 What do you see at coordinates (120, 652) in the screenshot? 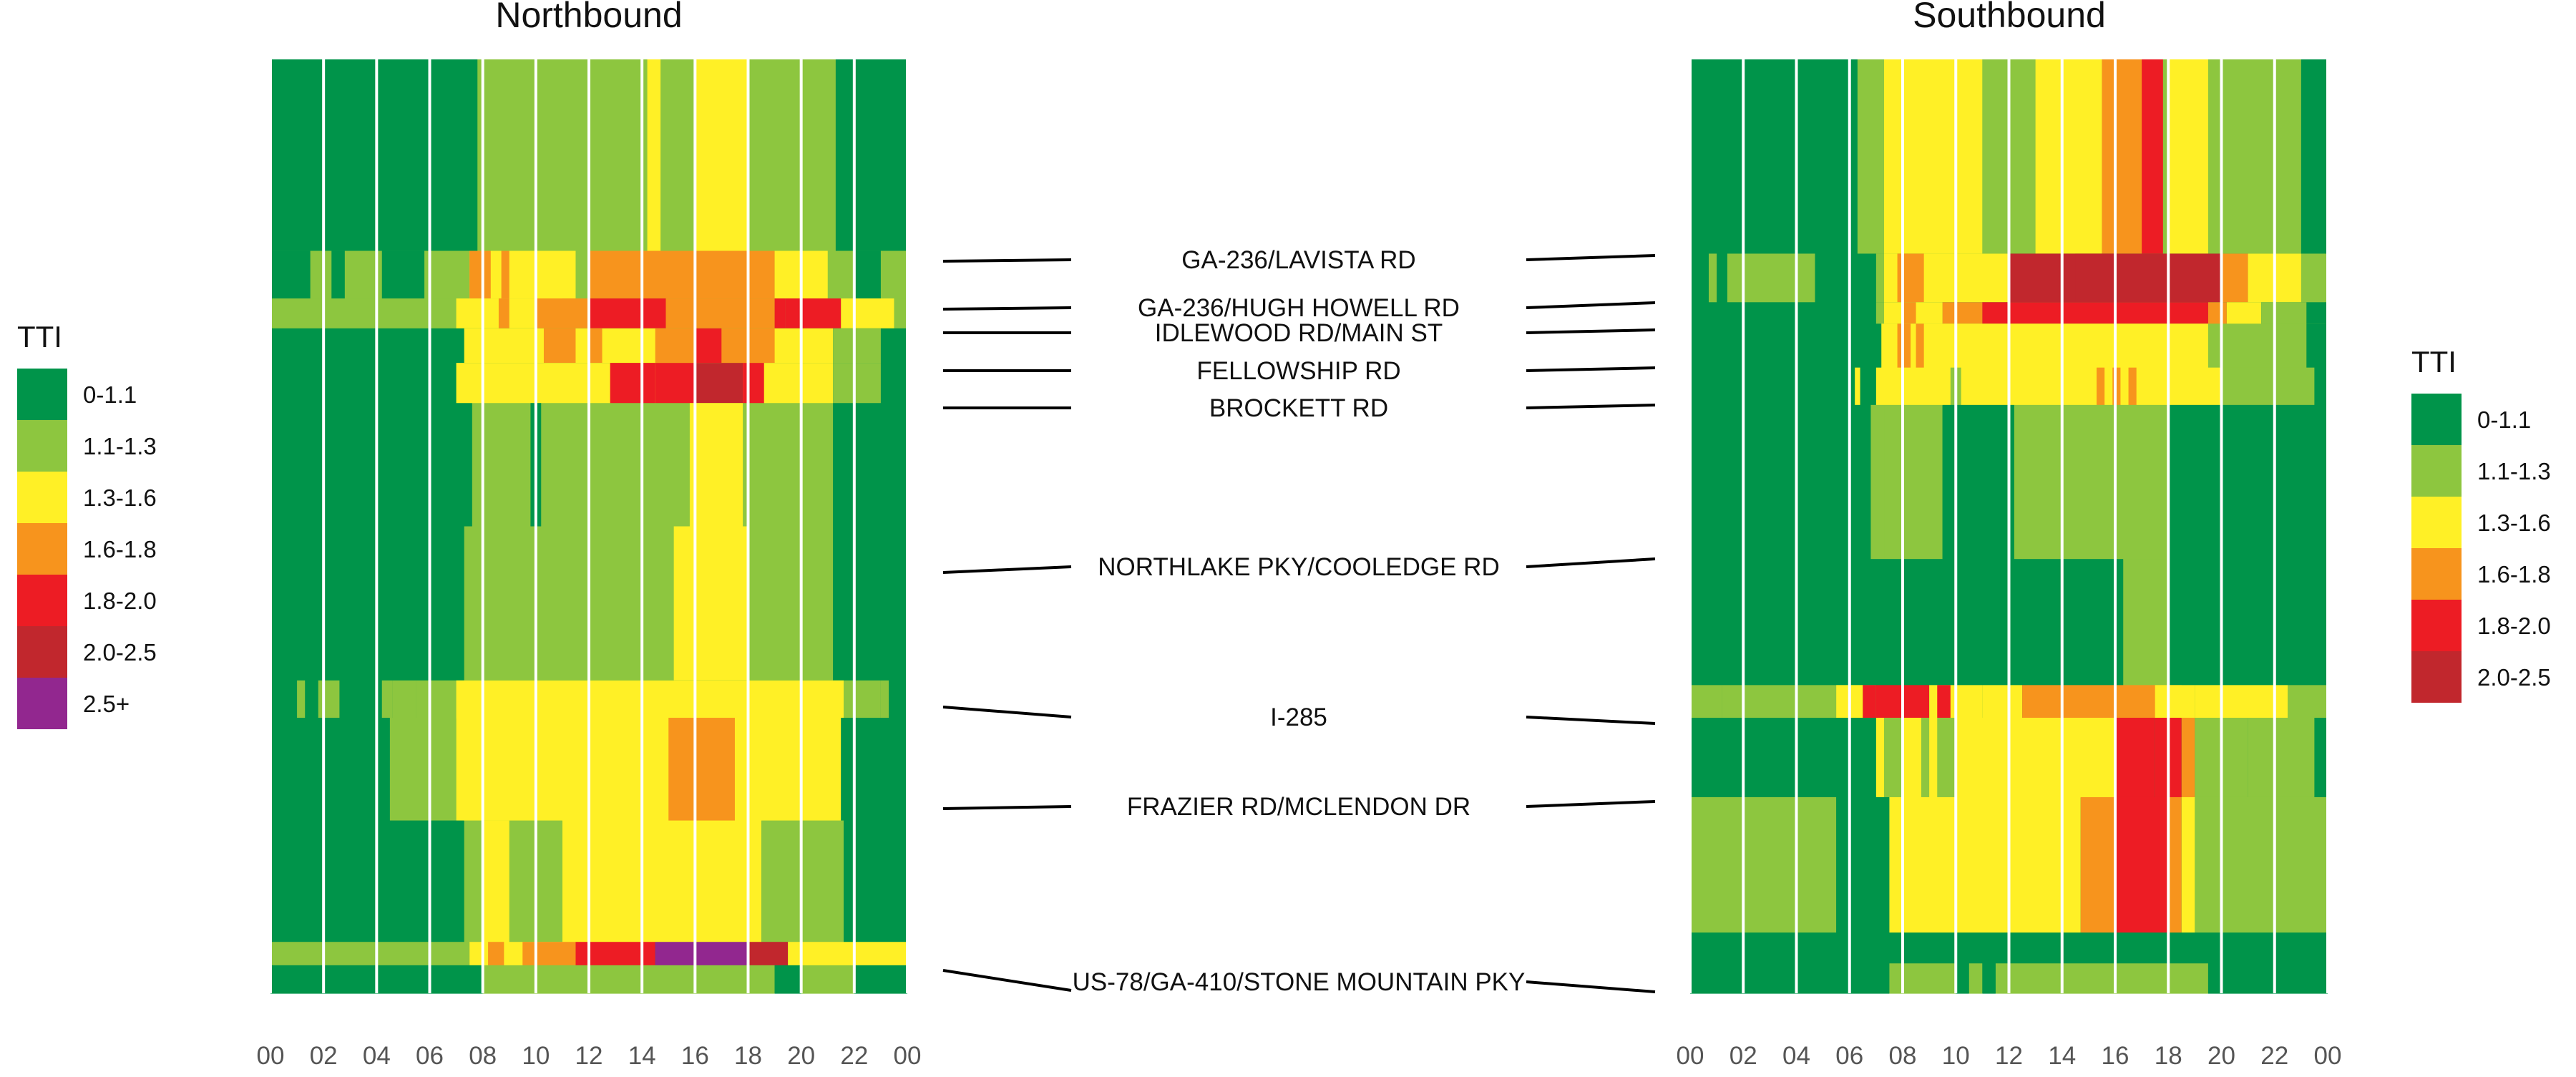
I see `legend-label: 2.0-2.5` at bounding box center [120, 652].